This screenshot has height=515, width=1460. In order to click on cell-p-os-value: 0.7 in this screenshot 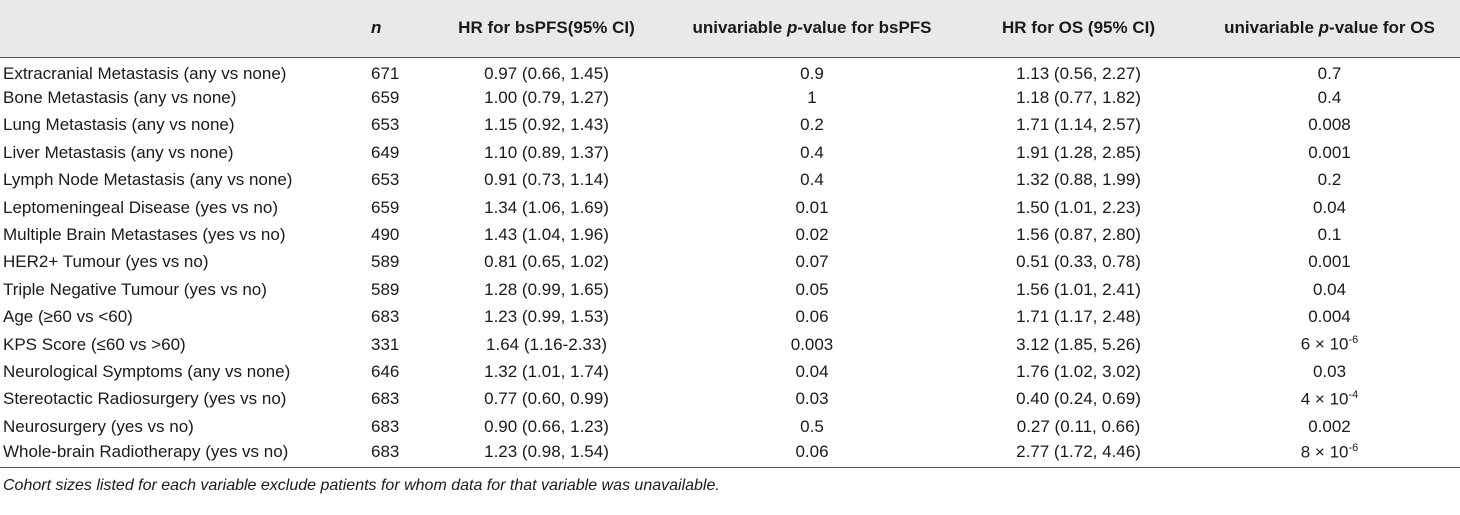, I will do `click(1329, 73)`.